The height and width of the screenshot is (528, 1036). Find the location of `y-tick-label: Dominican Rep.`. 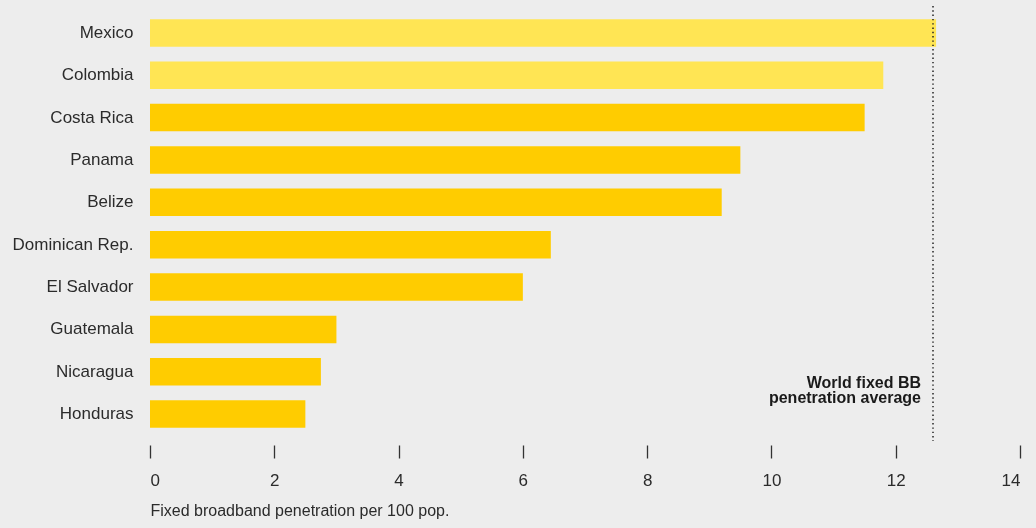

y-tick-label: Dominican Rep. is located at coordinates (73, 244).